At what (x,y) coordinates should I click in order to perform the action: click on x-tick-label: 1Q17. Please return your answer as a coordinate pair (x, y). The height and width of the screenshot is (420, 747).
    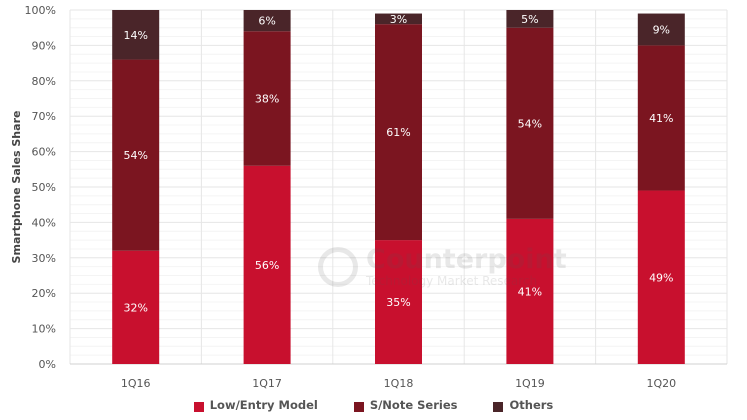
    Looking at the image, I should click on (267, 383).